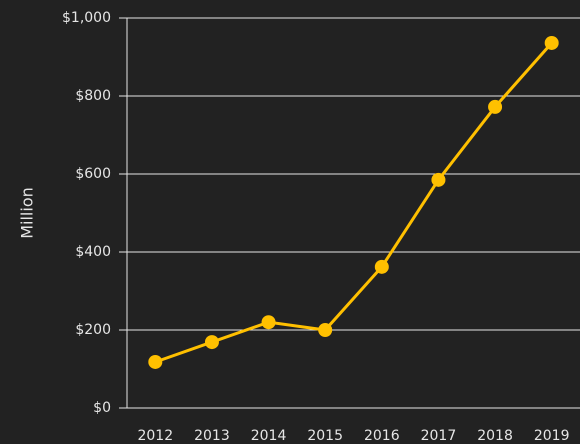 This screenshot has width=580, height=444. I want to click on x-tick-label: 2013, so click(212, 436).